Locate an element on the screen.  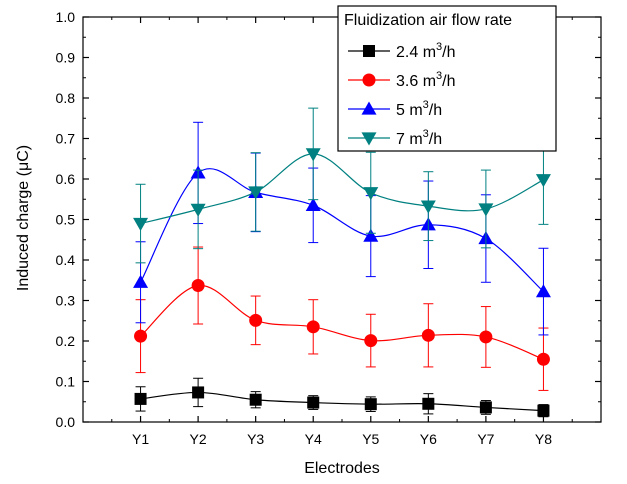
legend-entry-label: 3.6 m3/h is located at coordinates (425, 80).